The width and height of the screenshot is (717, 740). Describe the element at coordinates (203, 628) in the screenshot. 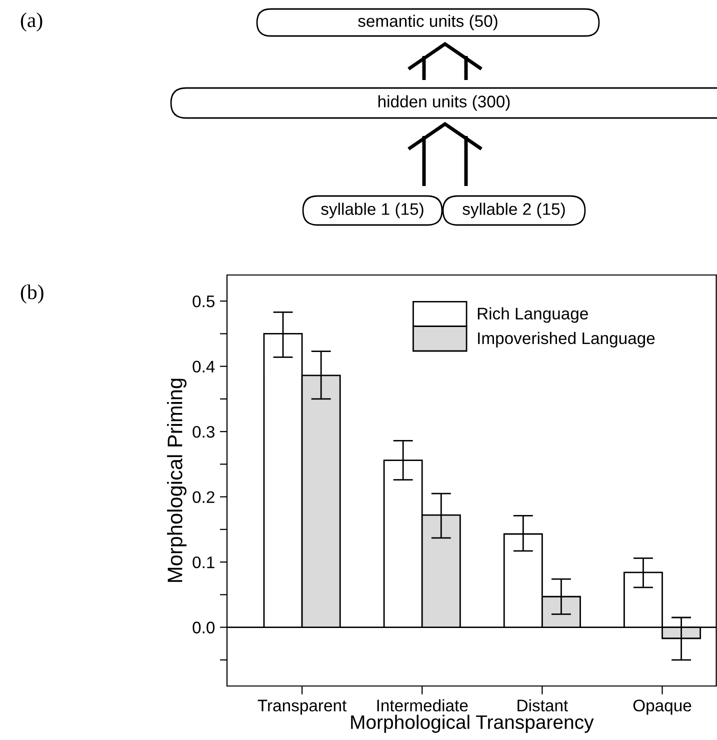

I see `y-tick-label: 0.0` at that location.